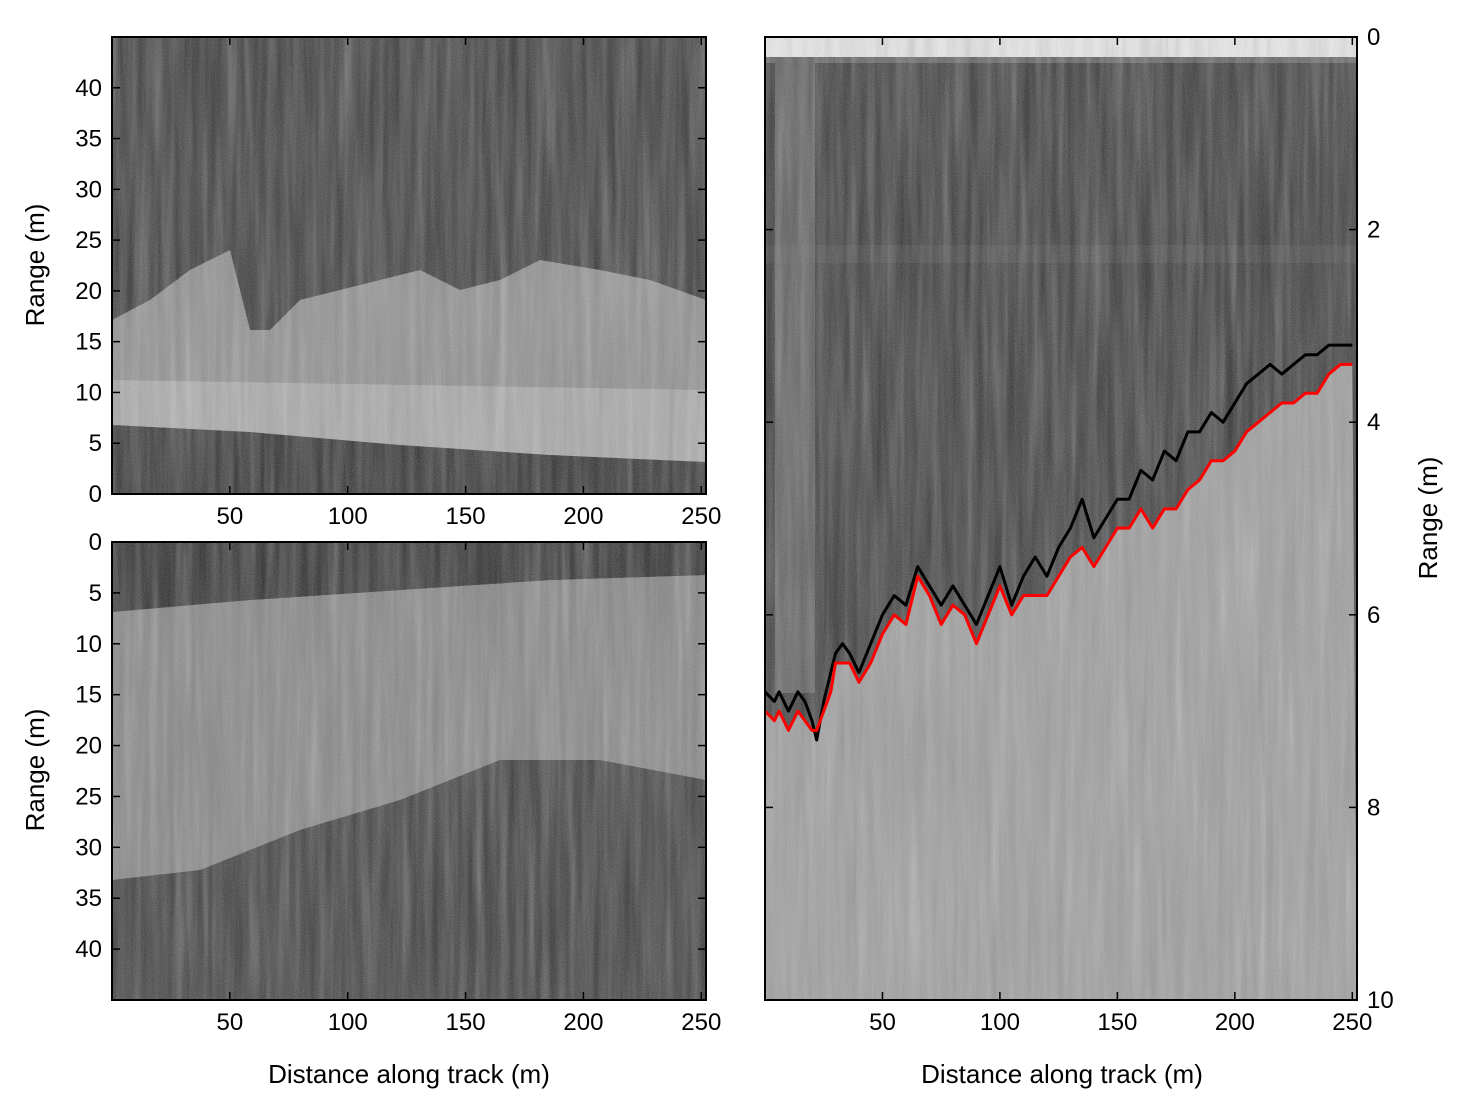 This screenshot has height=1116, width=1468. What do you see at coordinates (1235, 1022) in the screenshot?
I see `right-x-tick-label: 200` at bounding box center [1235, 1022].